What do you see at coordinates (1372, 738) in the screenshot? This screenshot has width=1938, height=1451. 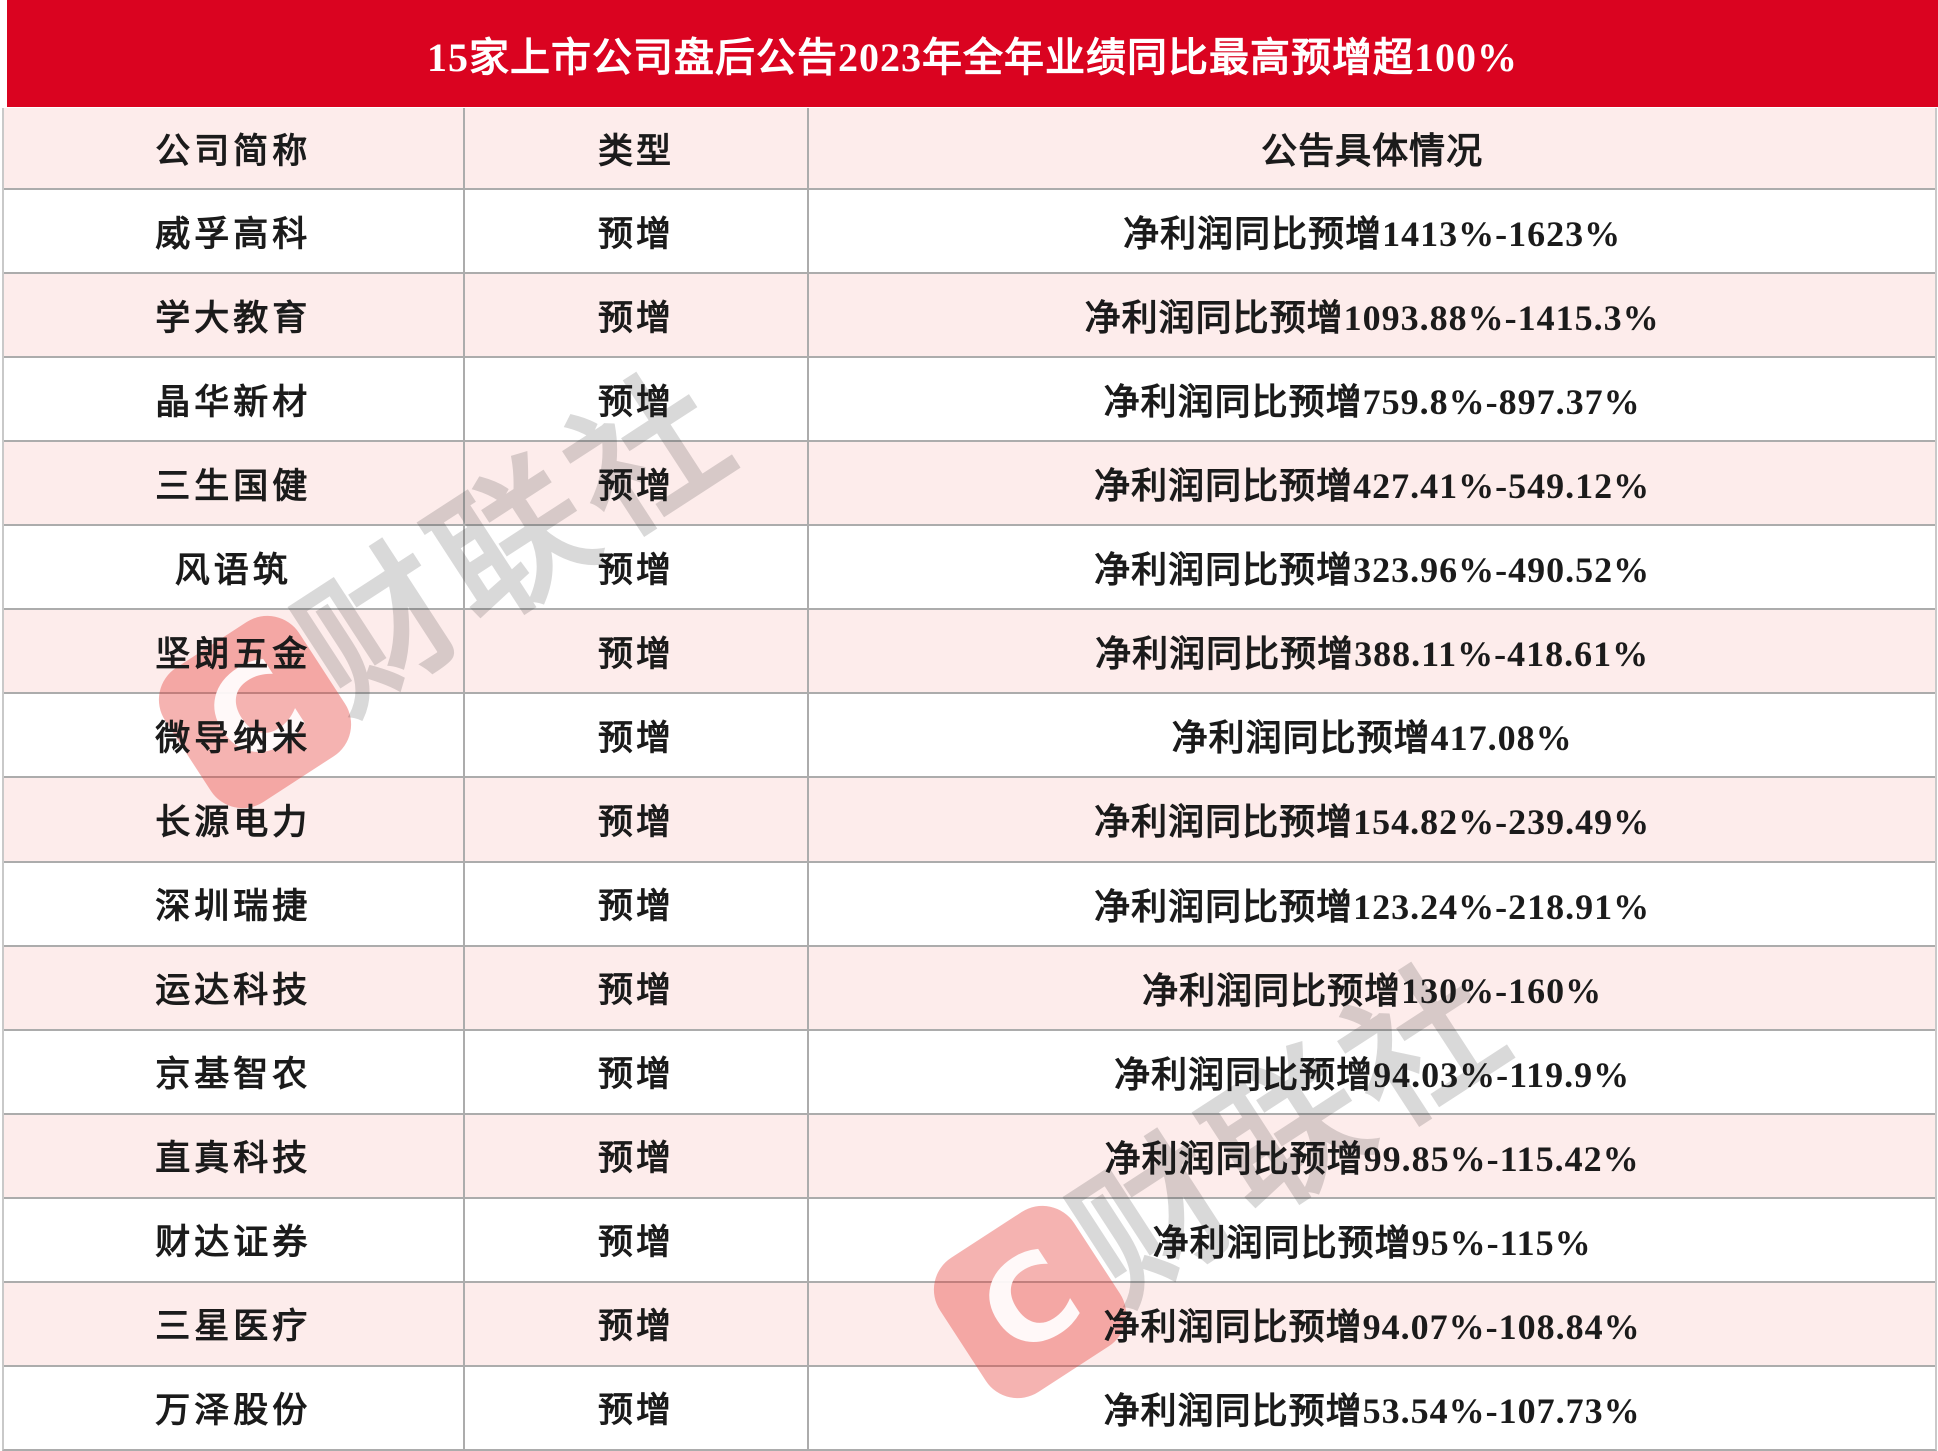 I see `detail-cell: 净利润同比预增417.08%` at bounding box center [1372, 738].